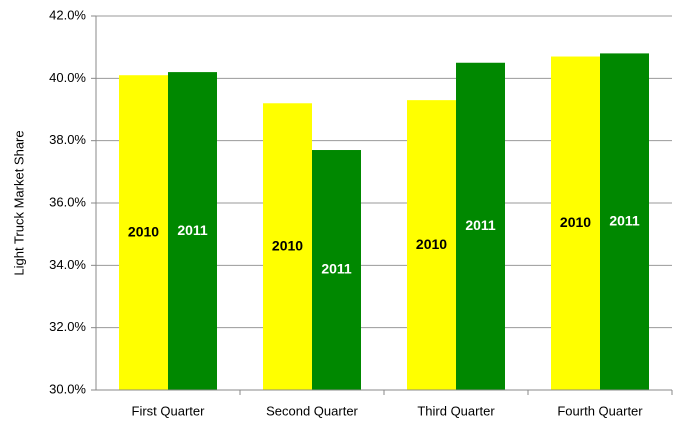 The width and height of the screenshot is (682, 424). What do you see at coordinates (67, 14) in the screenshot?
I see `y-tick-label: 42.0%` at bounding box center [67, 14].